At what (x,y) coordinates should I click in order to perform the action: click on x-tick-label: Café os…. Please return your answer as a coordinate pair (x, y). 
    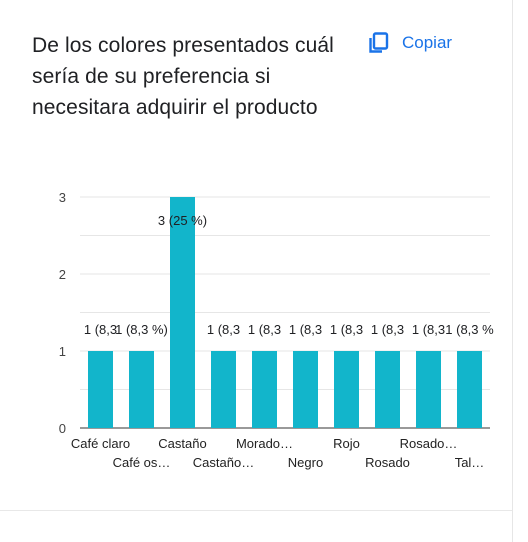
    Looking at the image, I should click on (142, 462).